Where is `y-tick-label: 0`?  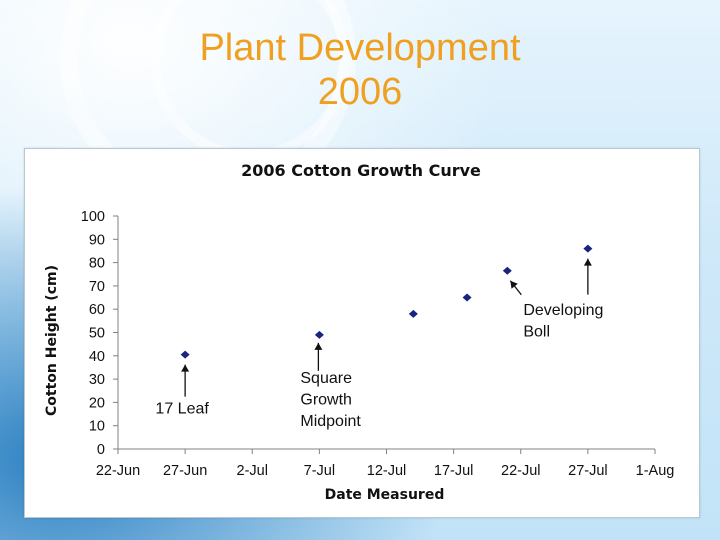 y-tick-label: 0 is located at coordinates (101, 450).